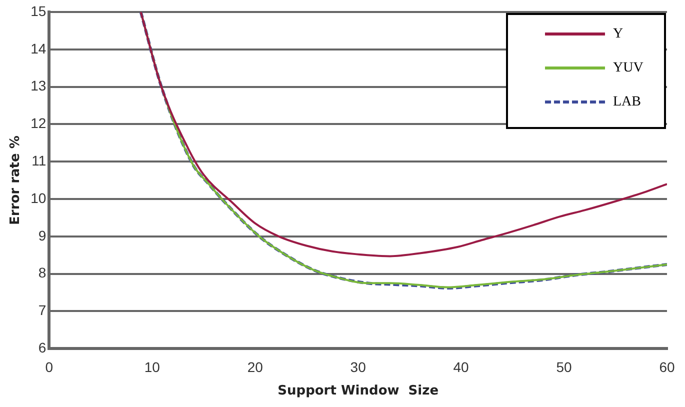 The height and width of the screenshot is (407, 685). What do you see at coordinates (461, 366) in the screenshot?
I see `x-tick-label: 40` at bounding box center [461, 366].